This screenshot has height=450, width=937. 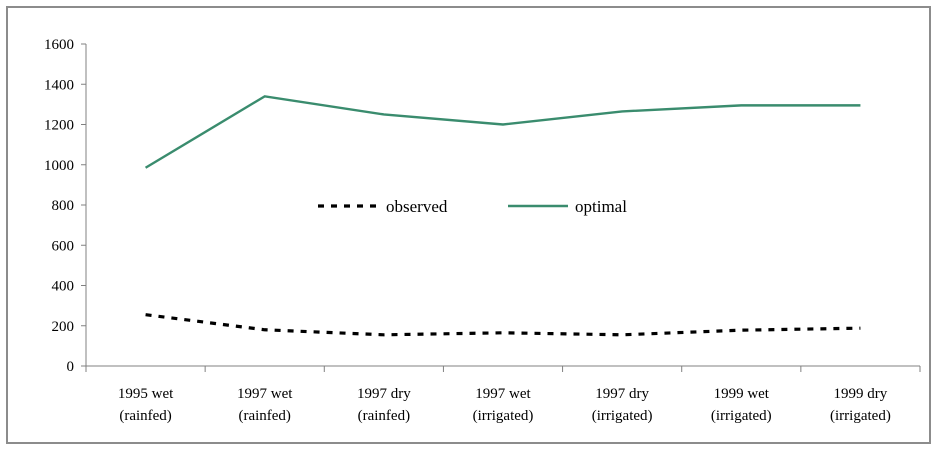 I want to click on series-line-observed, so click(x=503, y=325).